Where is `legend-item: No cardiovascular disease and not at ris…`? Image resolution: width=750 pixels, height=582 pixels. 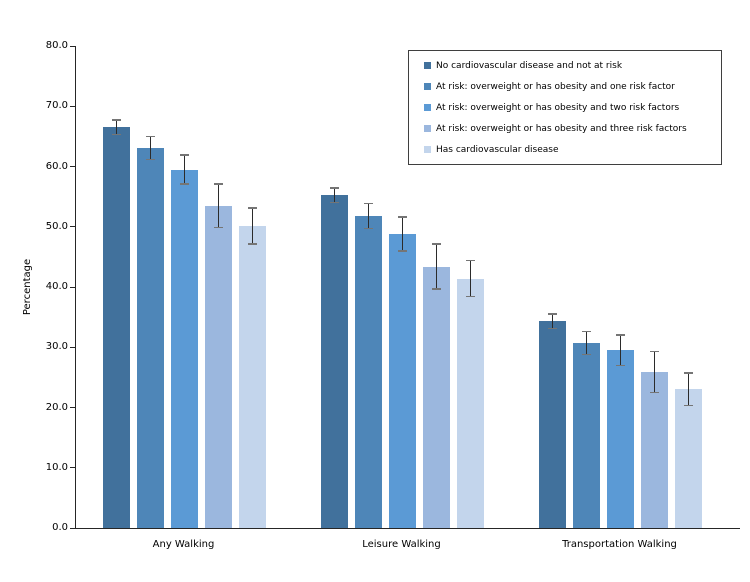 legend-item: No cardiovascular disease and not at ris… is located at coordinates (570, 65).